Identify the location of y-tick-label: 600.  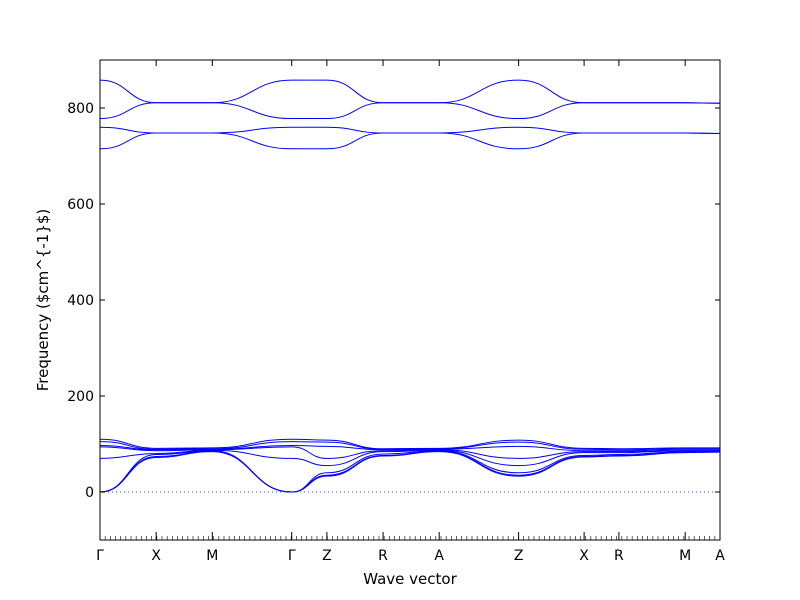
(80, 205).